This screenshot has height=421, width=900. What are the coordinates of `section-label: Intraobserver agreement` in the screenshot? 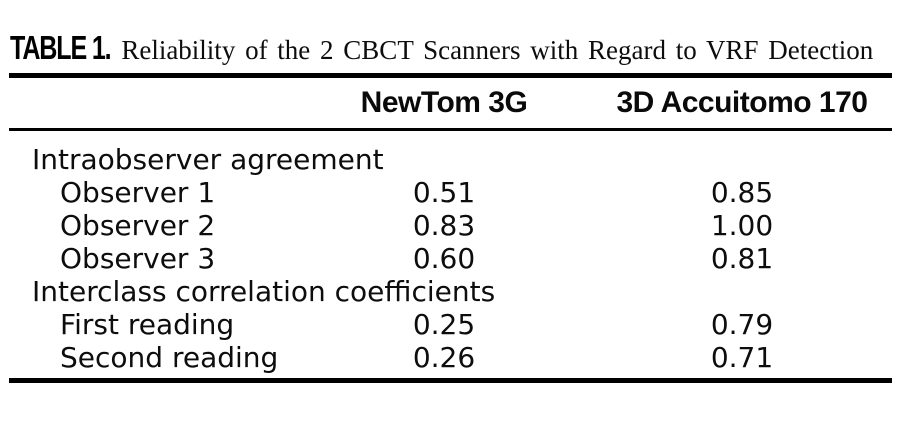 It's located at (208, 159).